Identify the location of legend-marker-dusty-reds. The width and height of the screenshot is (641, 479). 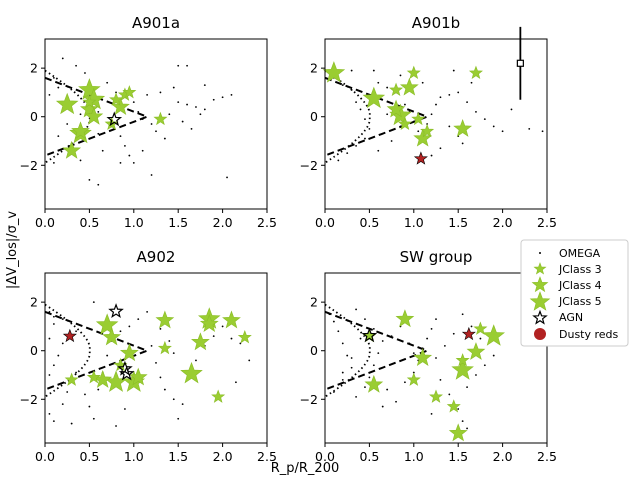
(540, 334).